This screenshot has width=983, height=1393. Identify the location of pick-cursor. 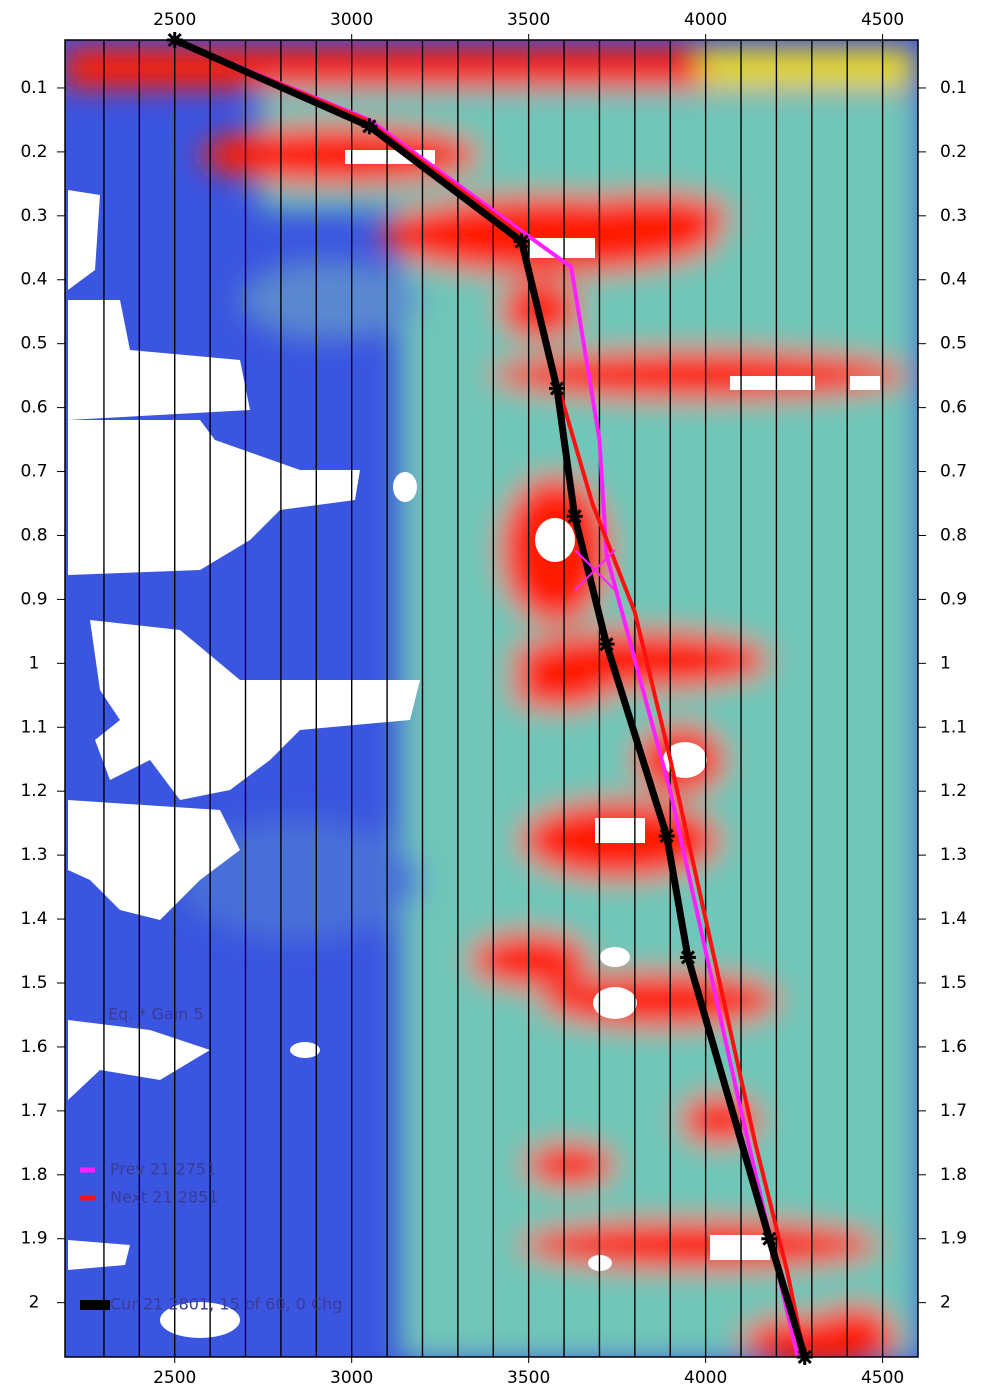
(595, 570).